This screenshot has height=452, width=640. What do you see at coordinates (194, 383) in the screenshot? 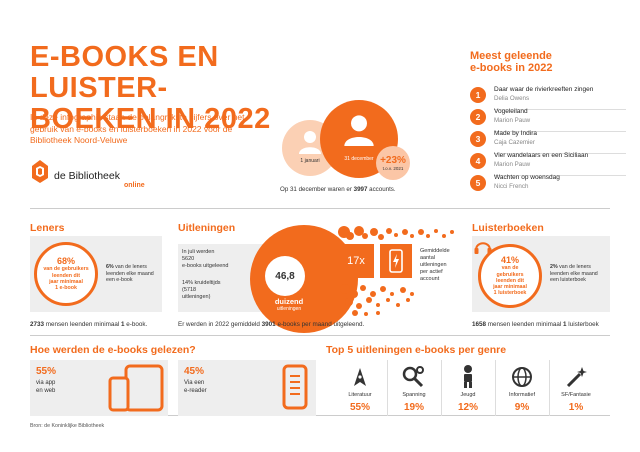
I see `read-ereader-line: Via een` at bounding box center [194, 383].